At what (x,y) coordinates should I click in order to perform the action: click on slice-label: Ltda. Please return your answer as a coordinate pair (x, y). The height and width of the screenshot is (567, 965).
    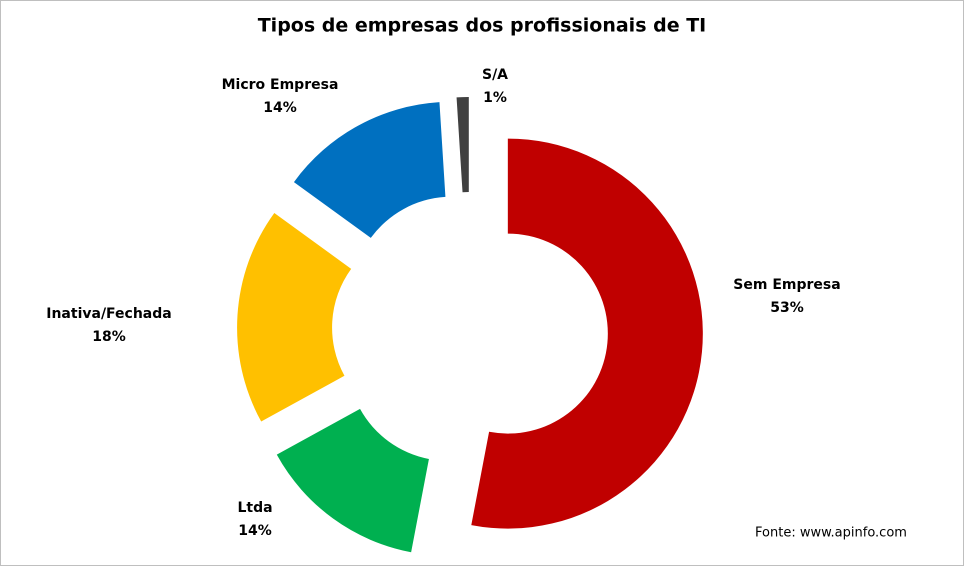
    Looking at the image, I should click on (254, 508).